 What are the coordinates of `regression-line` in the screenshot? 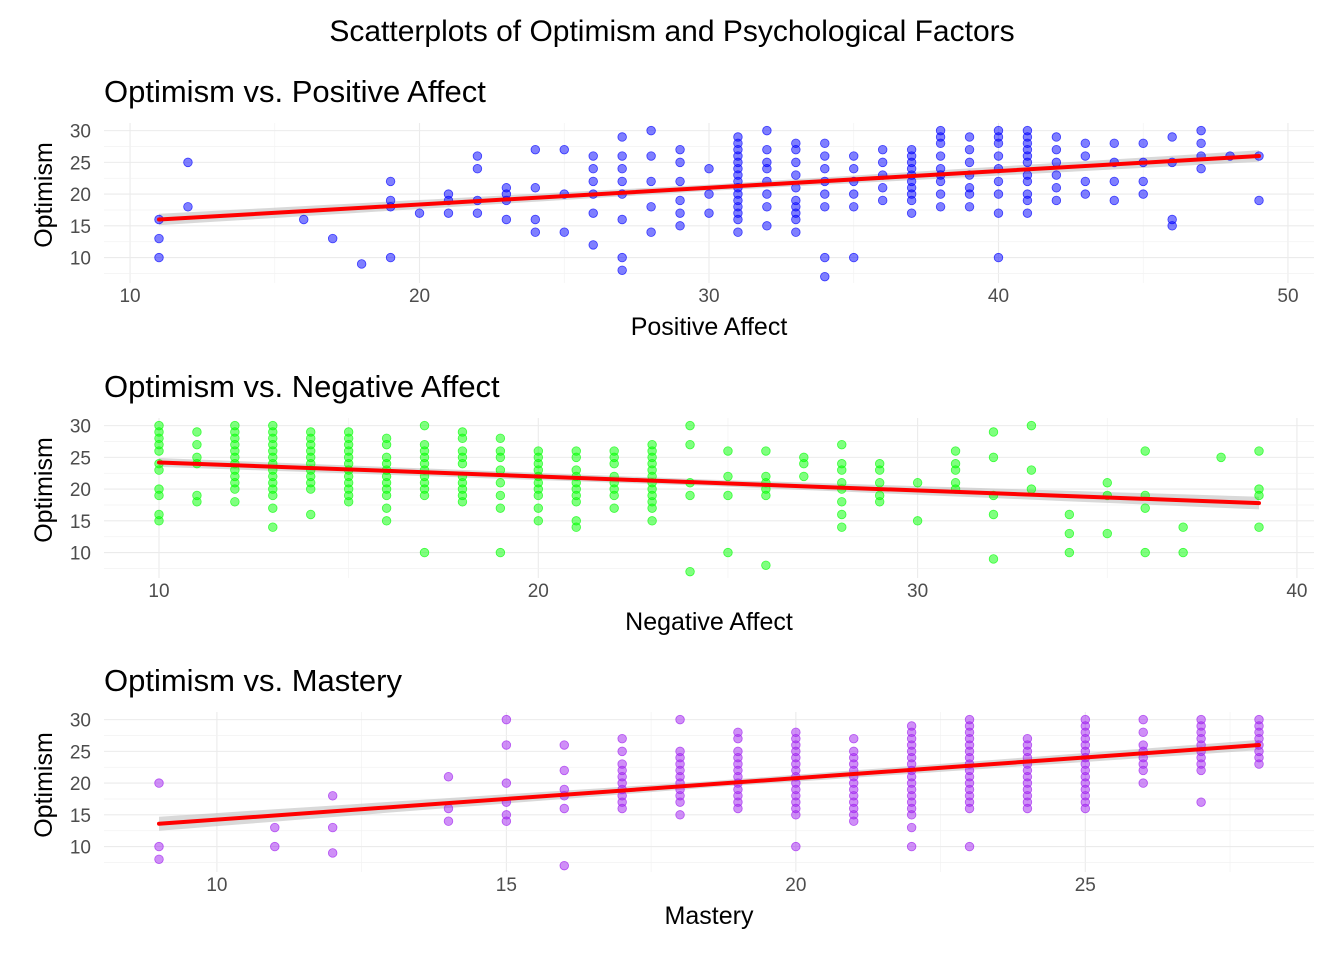 It's located at (709, 483).